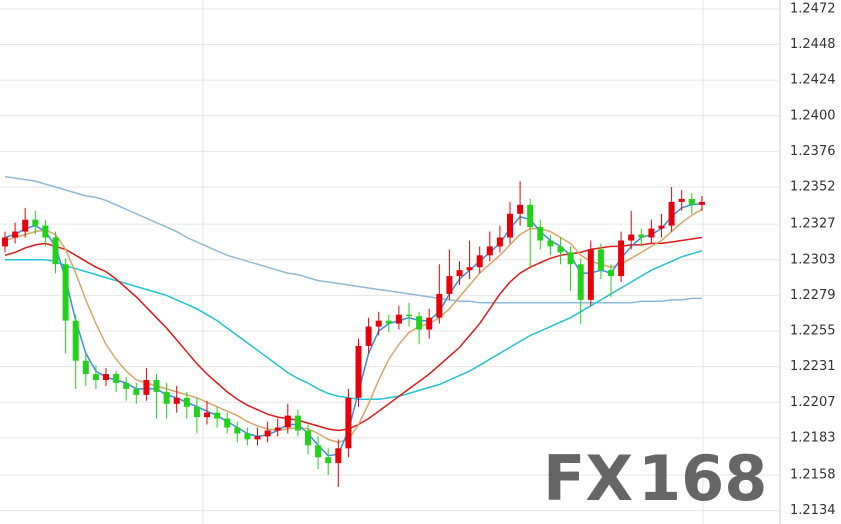  I want to click on watermark: 168, so click(702, 478).